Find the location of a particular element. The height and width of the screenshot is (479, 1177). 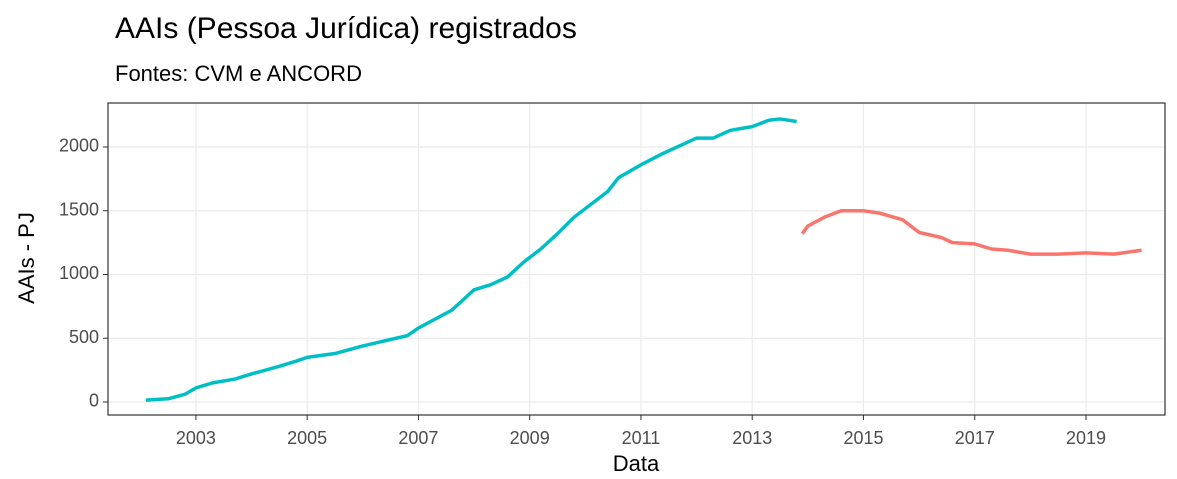

x-tick-label: 2015 is located at coordinates (863, 438).